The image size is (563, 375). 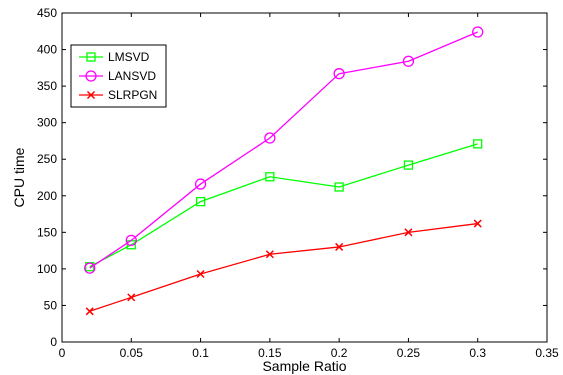 I want to click on legend-item: SLRPGN, so click(x=118, y=95).